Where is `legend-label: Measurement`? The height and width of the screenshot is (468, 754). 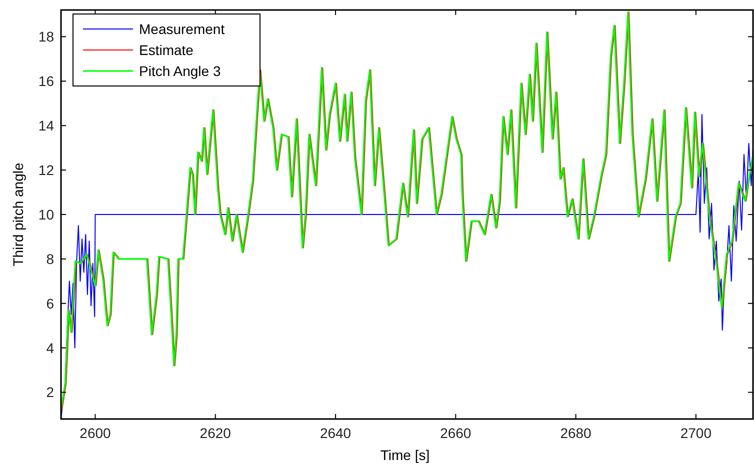 legend-label: Measurement is located at coordinates (182, 28).